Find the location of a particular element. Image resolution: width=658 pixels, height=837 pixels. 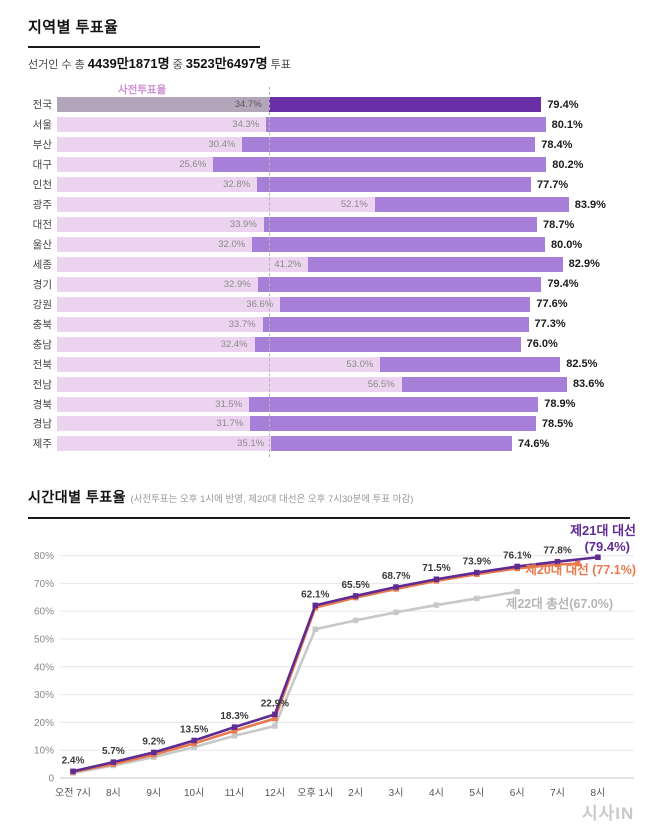

x-axis-label: 10시 is located at coordinates (194, 793).